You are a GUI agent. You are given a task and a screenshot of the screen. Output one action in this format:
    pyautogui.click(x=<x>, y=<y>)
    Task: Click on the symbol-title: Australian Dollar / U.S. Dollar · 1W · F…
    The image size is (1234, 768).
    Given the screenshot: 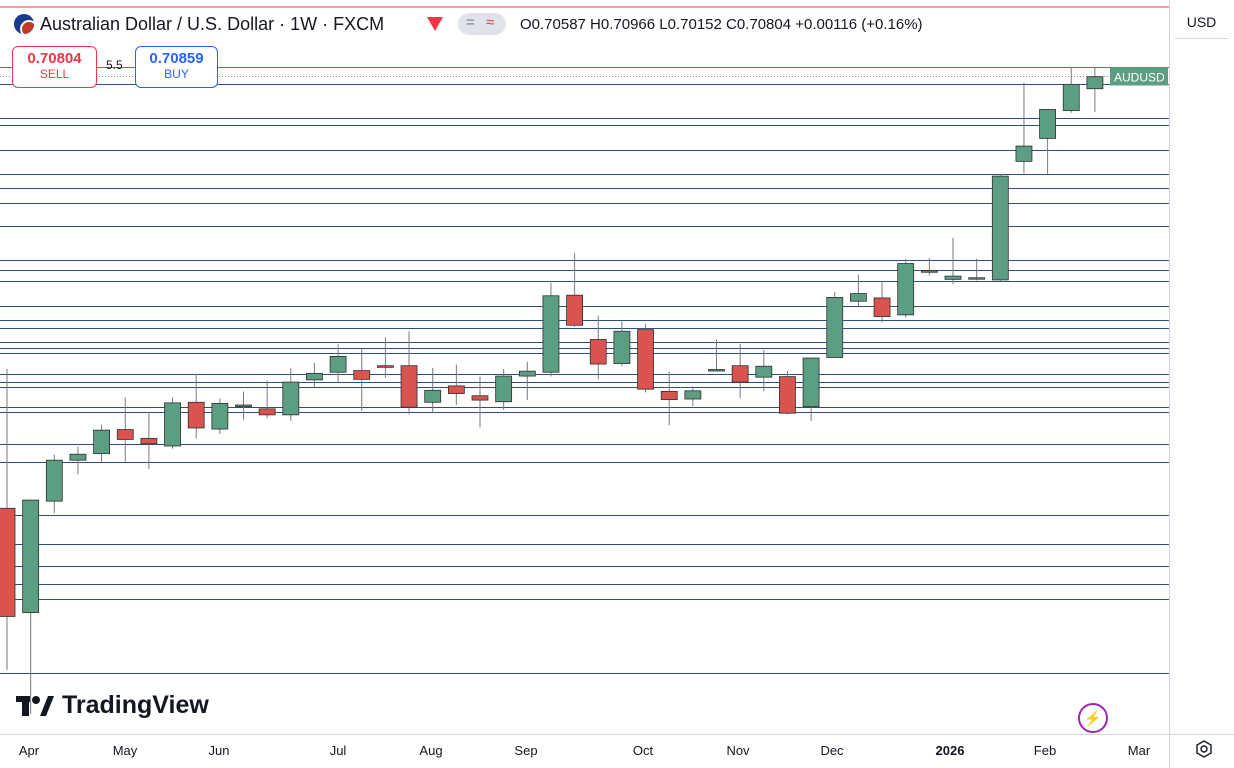 What is the action you would take?
    pyautogui.click(x=212, y=24)
    